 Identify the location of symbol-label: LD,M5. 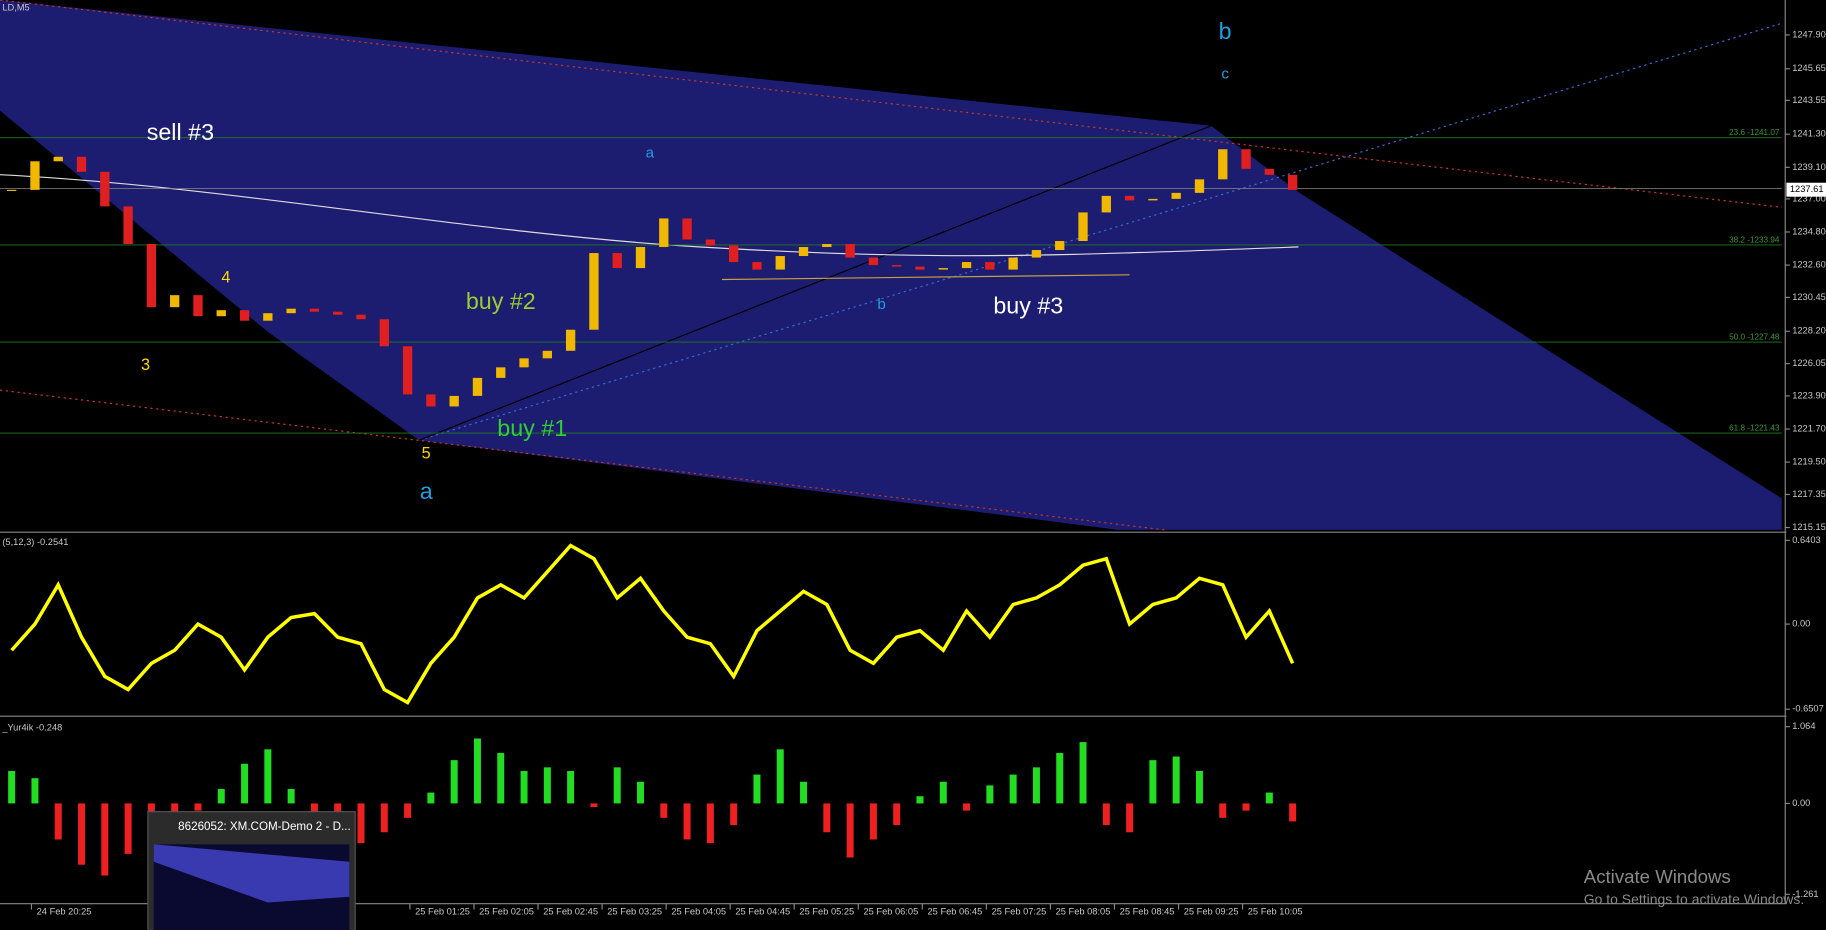
(15, 8).